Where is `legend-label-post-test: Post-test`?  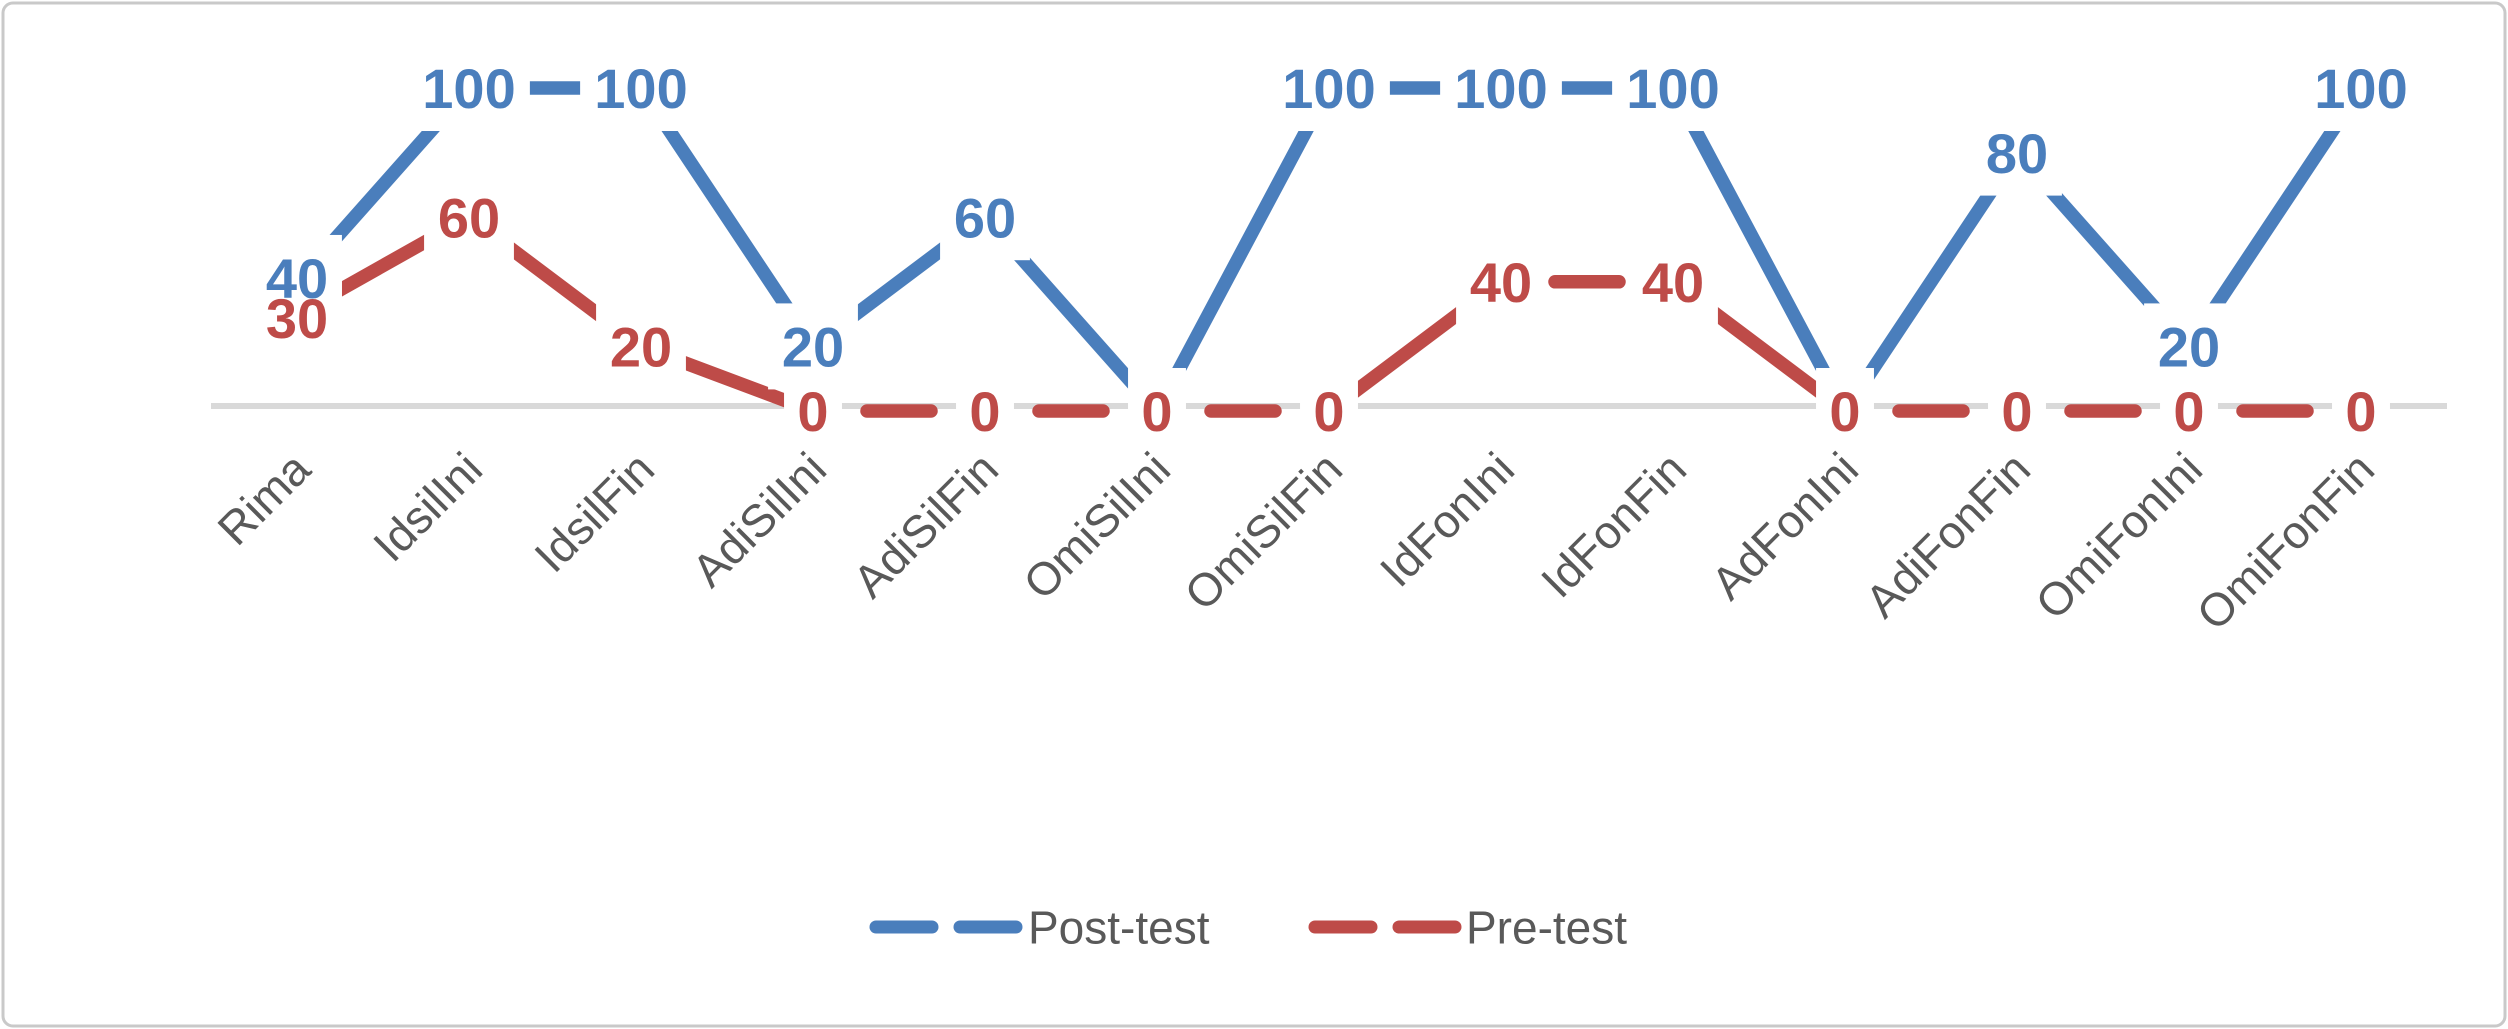 legend-label-post-test: Post-test is located at coordinates (1119, 928).